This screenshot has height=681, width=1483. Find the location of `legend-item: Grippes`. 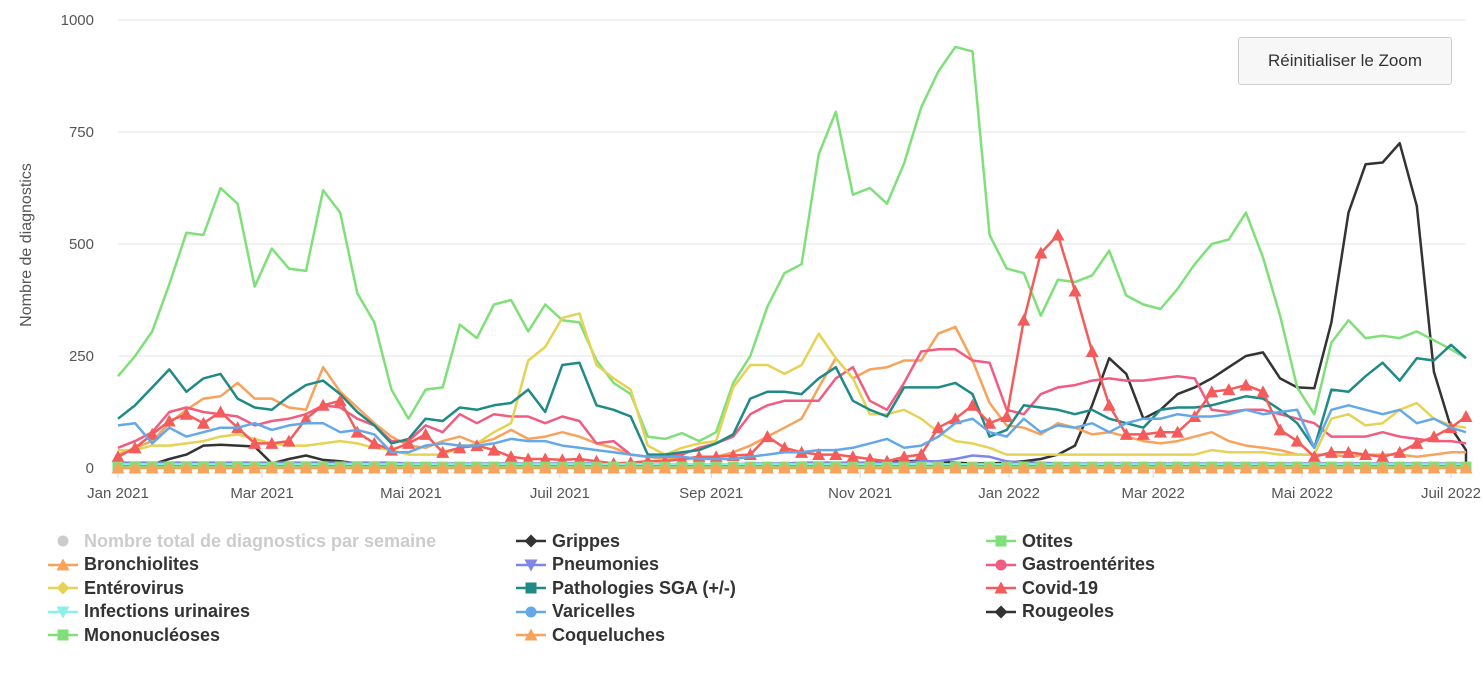

legend-item: Grippes is located at coordinates (568, 541).